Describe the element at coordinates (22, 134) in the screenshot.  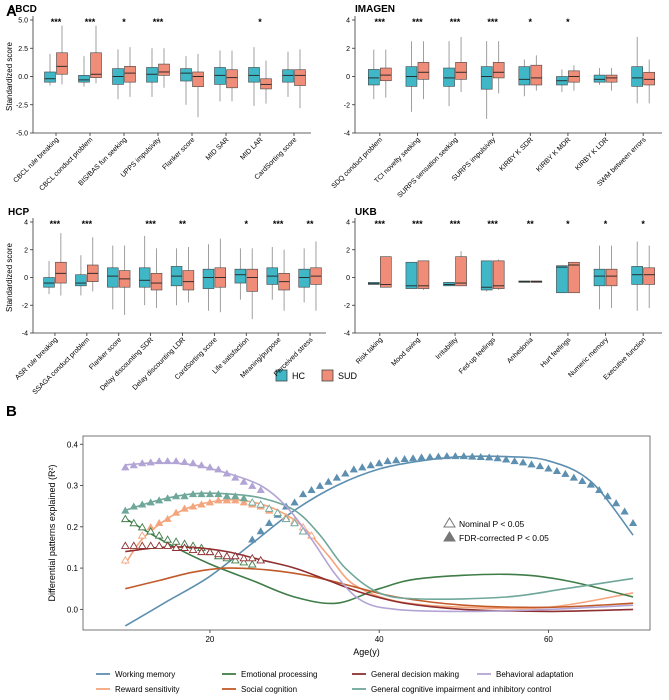
I see `y-tick-label: -5.0` at that location.